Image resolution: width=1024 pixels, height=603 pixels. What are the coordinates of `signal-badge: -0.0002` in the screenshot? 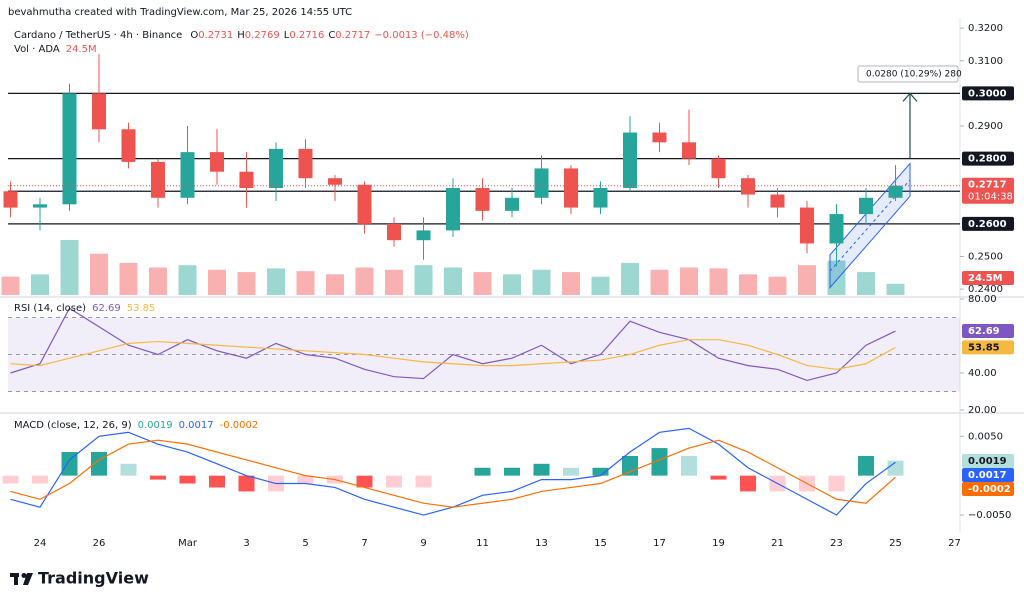 It's located at (989, 489).